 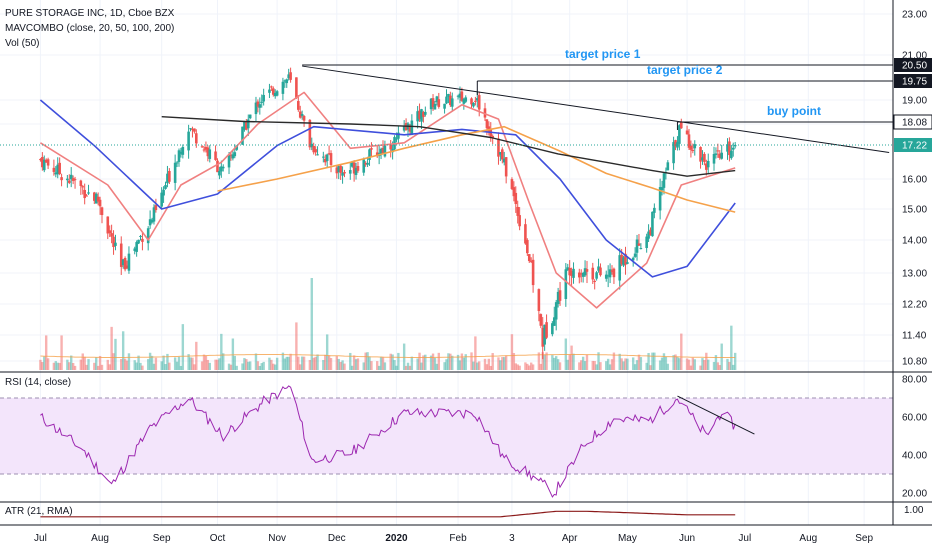 What do you see at coordinates (914, 380) in the screenshot?
I see `rsi-tick-label: 80.00` at bounding box center [914, 380].